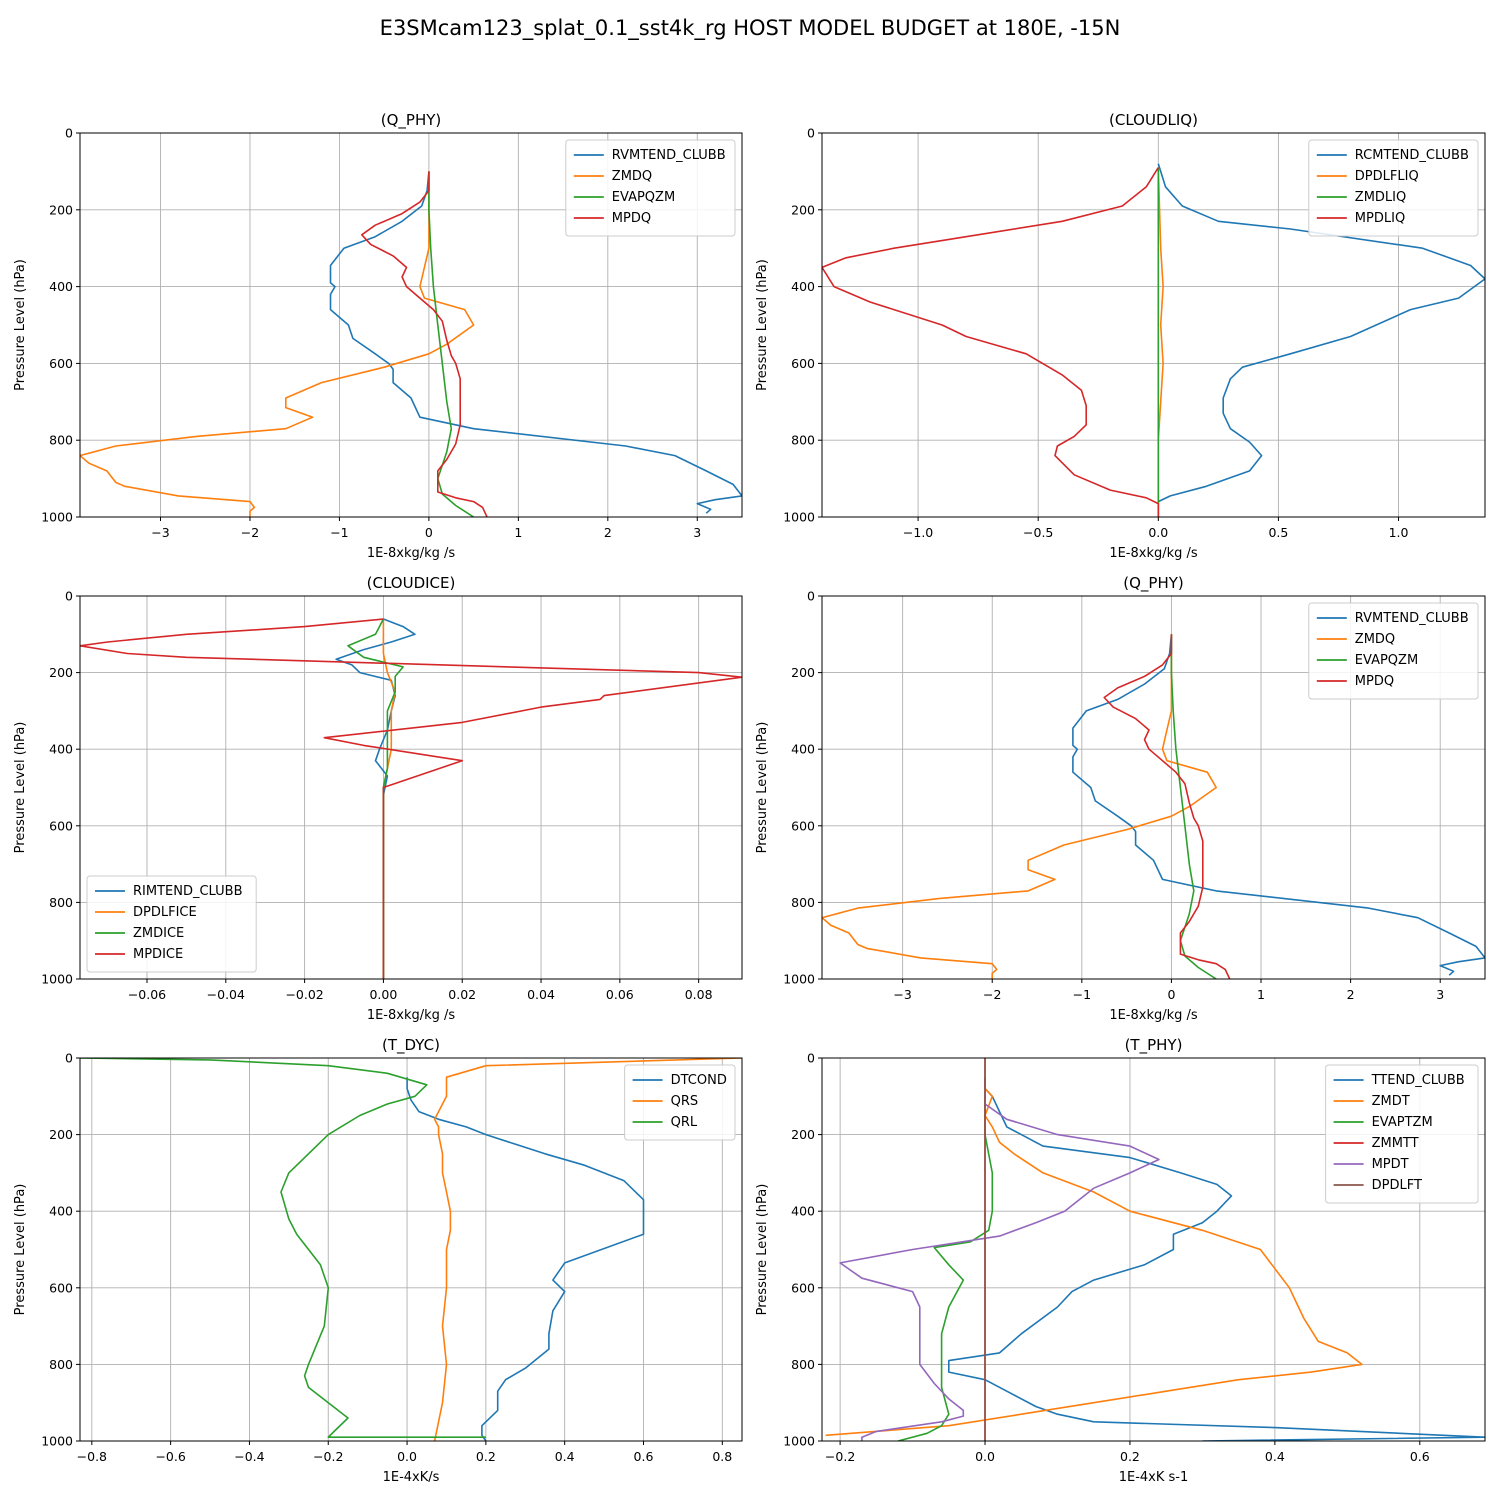 Image resolution: width=1500 pixels, height=1500 pixels. Describe the element at coordinates (1154, 1477) in the screenshot. I see `x-axis-label: 1E-4xK s-1` at that location.